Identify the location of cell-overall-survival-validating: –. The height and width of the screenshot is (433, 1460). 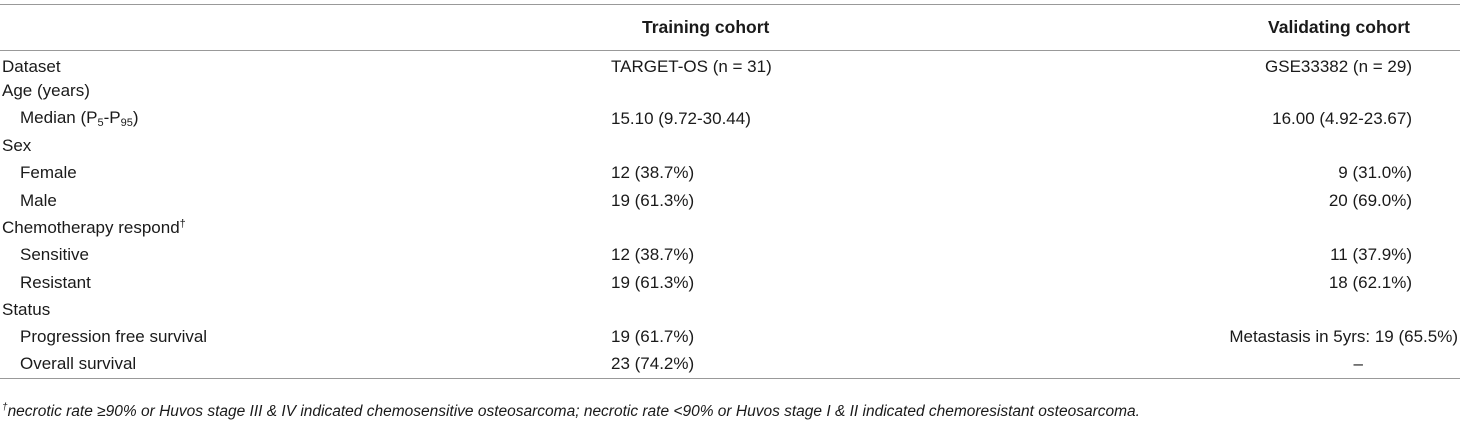
(1265, 364).